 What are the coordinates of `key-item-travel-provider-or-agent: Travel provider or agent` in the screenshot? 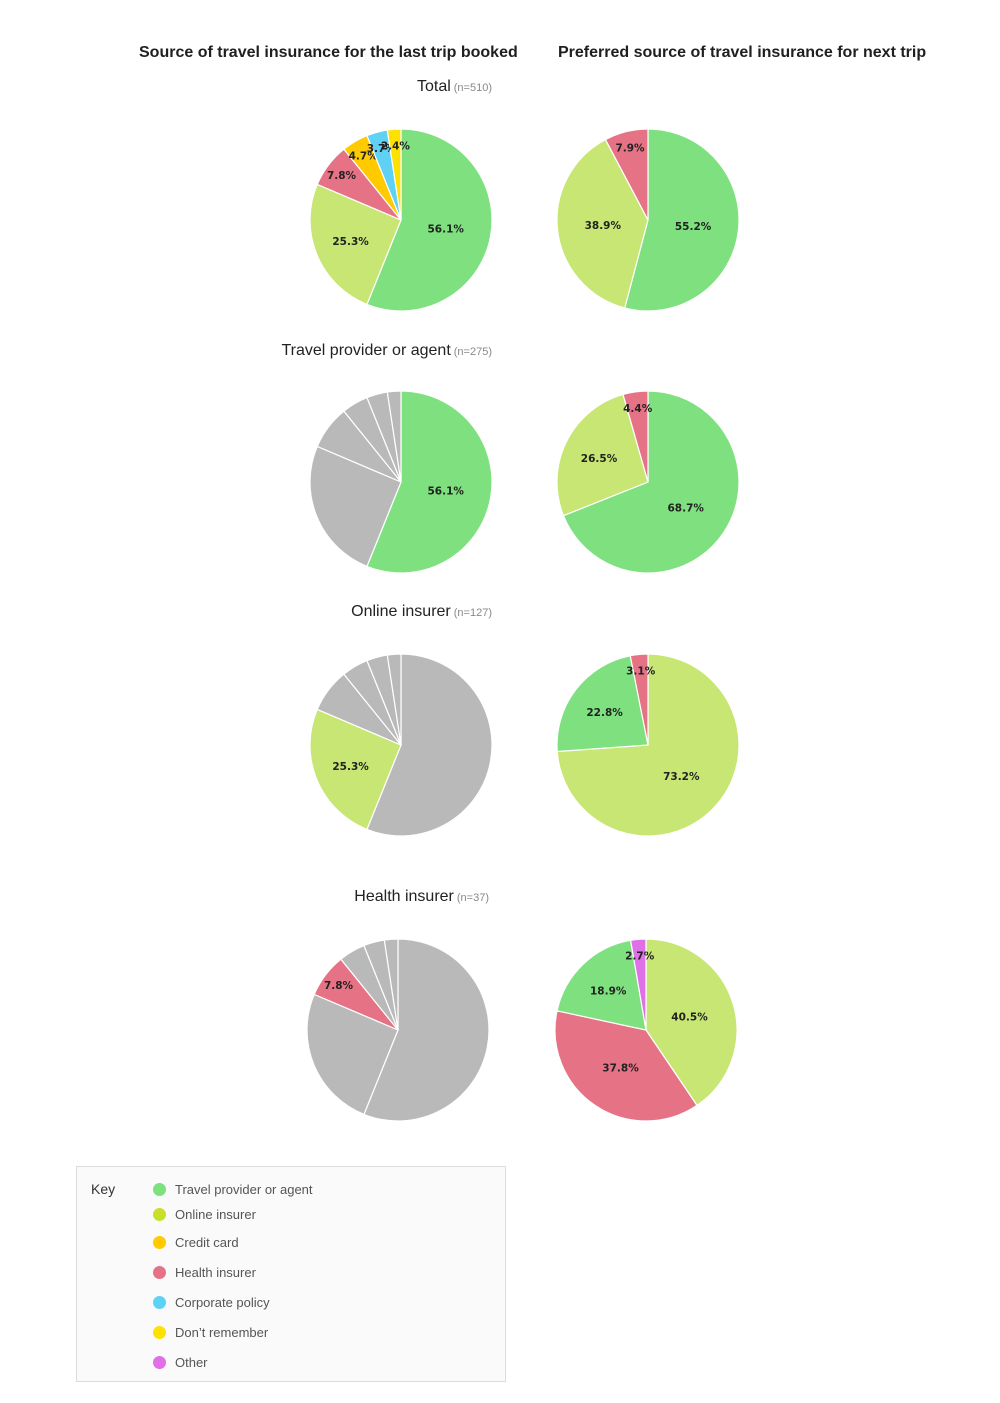 It's located at (233, 1189).